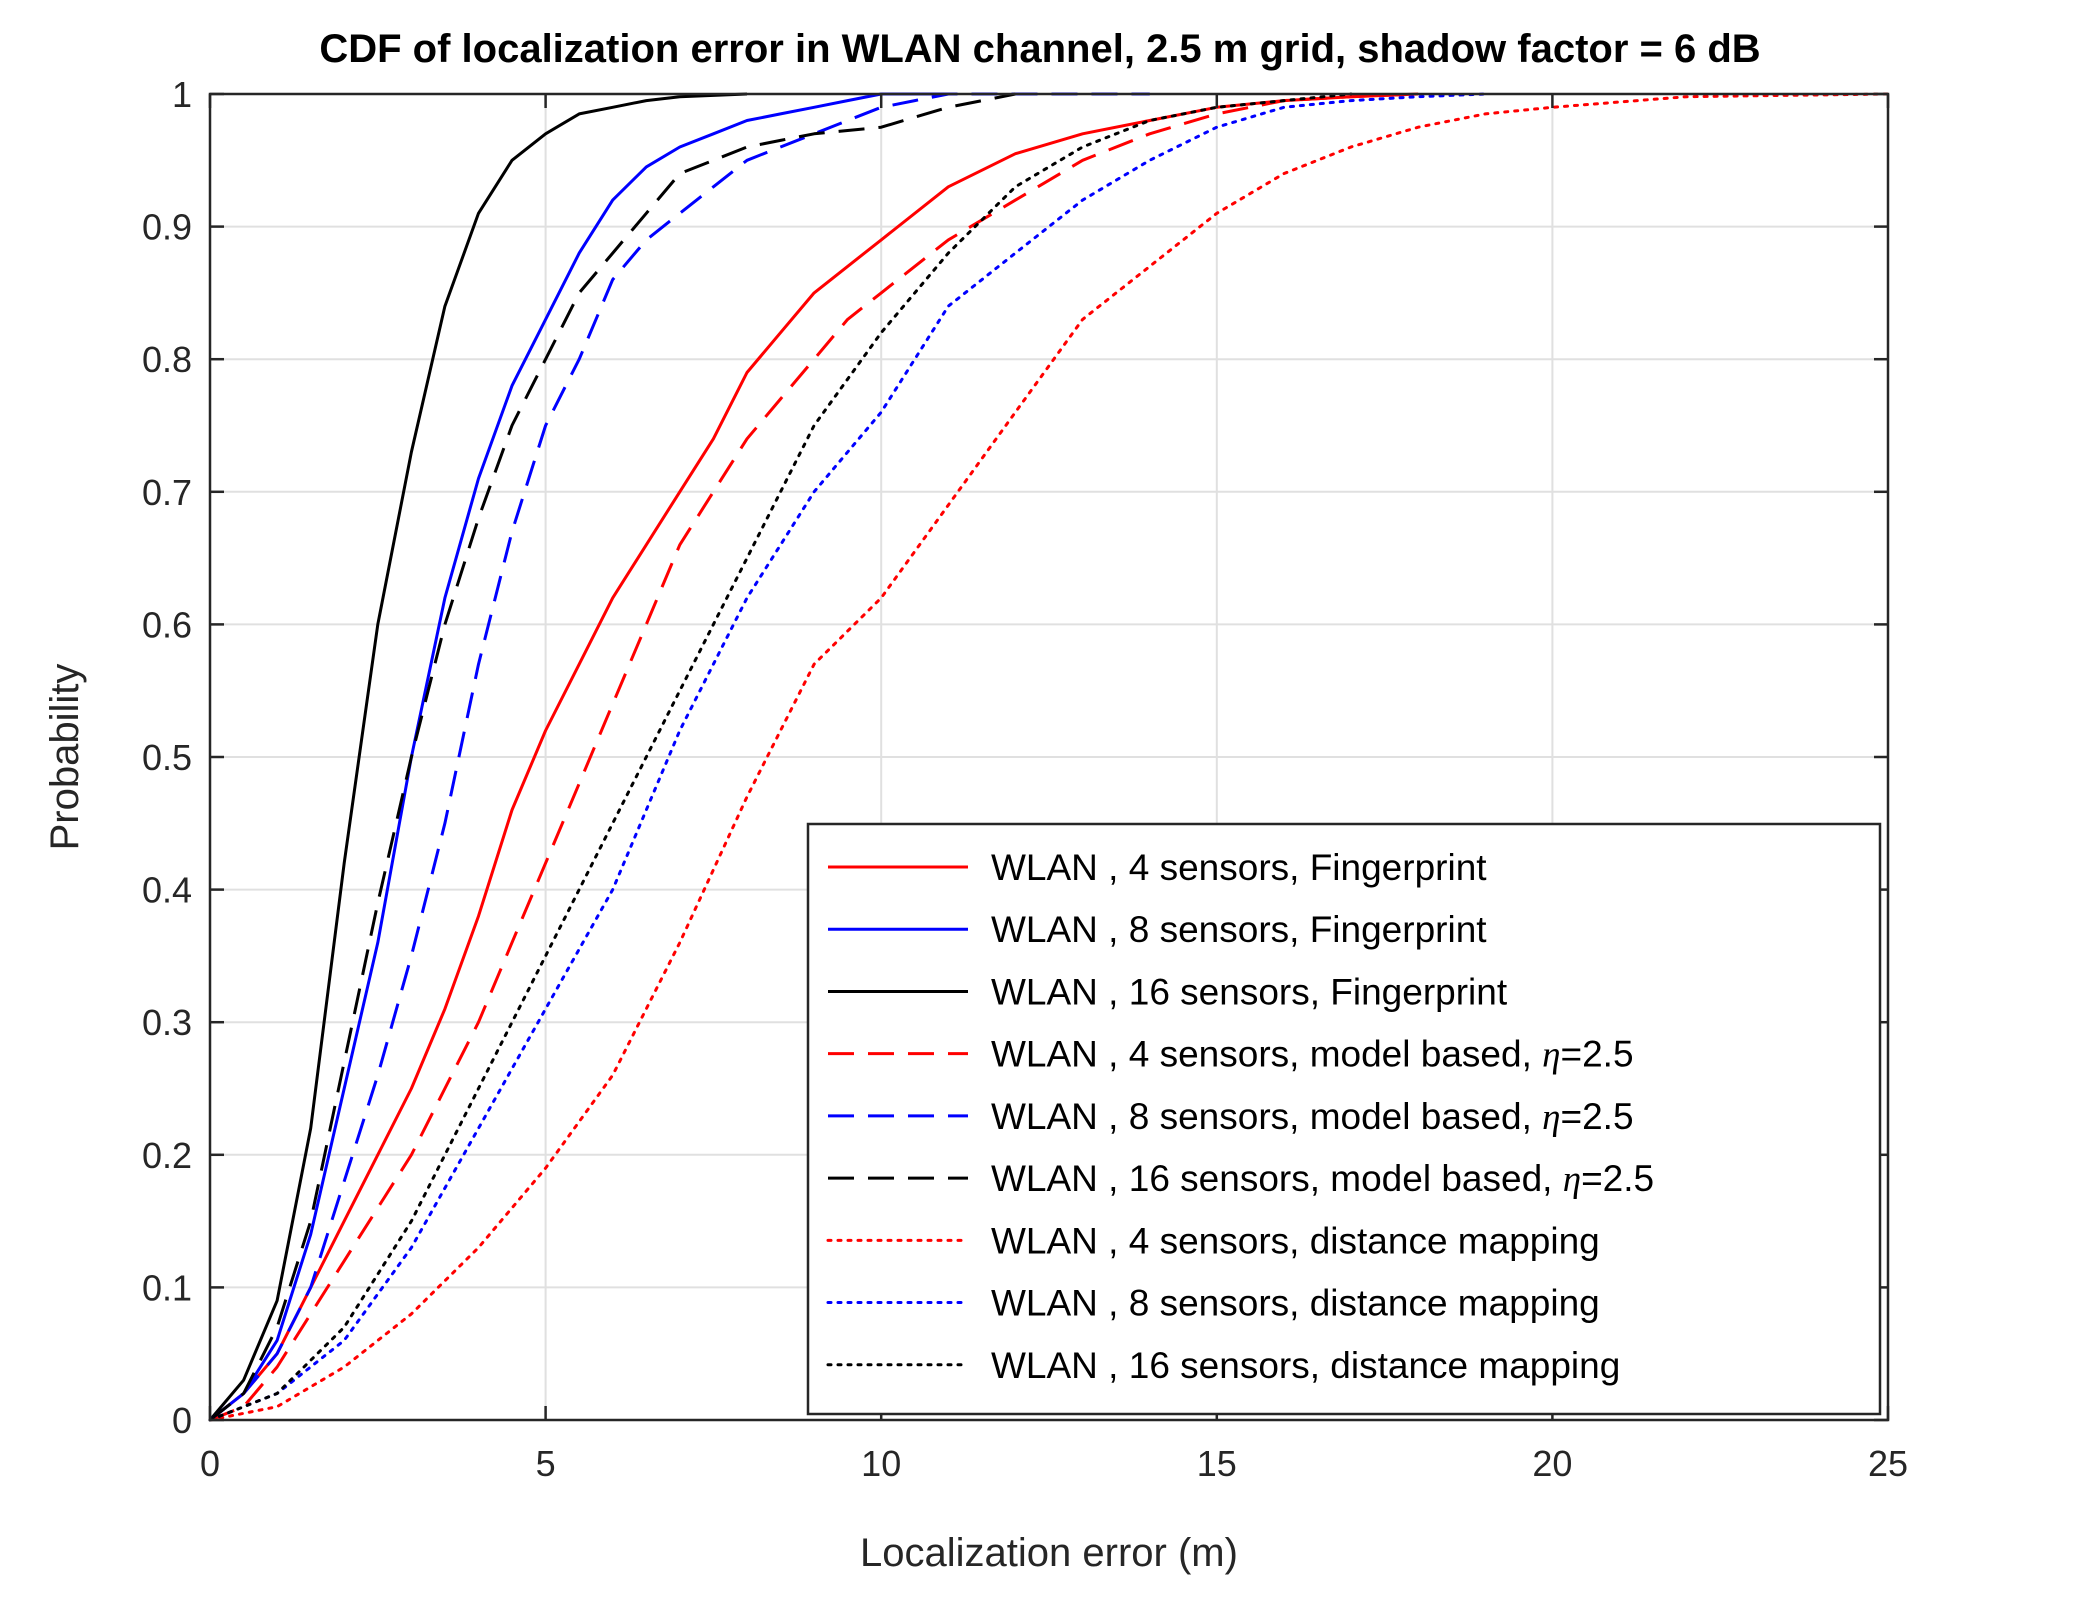 The height and width of the screenshot is (1608, 2088). I want to click on legend-label-3: WLAN , 16 sensors, Fingerprint, so click(1249, 991).